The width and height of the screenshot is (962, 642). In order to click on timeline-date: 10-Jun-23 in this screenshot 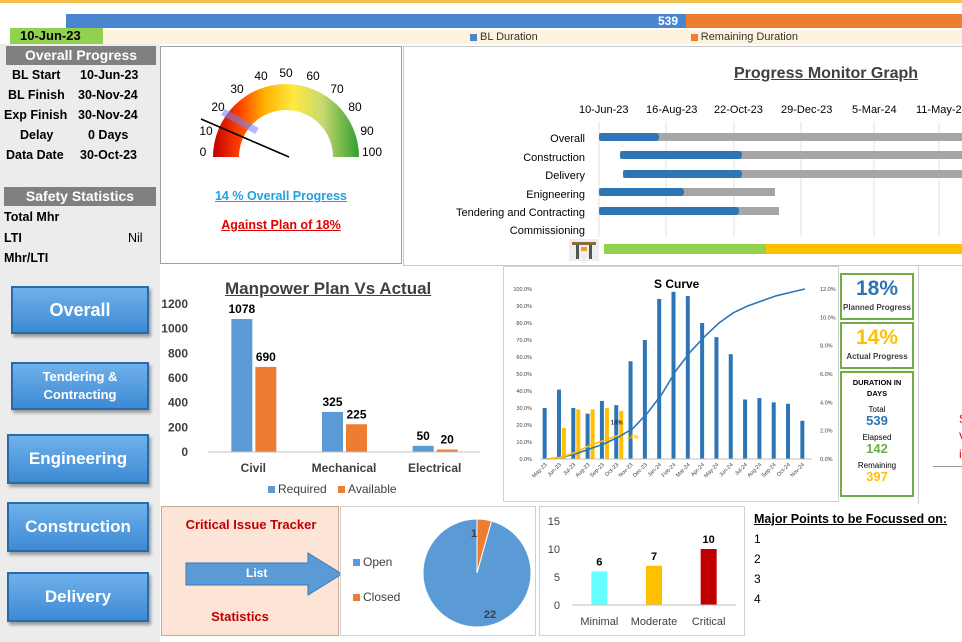, I will do `click(56, 36)`.